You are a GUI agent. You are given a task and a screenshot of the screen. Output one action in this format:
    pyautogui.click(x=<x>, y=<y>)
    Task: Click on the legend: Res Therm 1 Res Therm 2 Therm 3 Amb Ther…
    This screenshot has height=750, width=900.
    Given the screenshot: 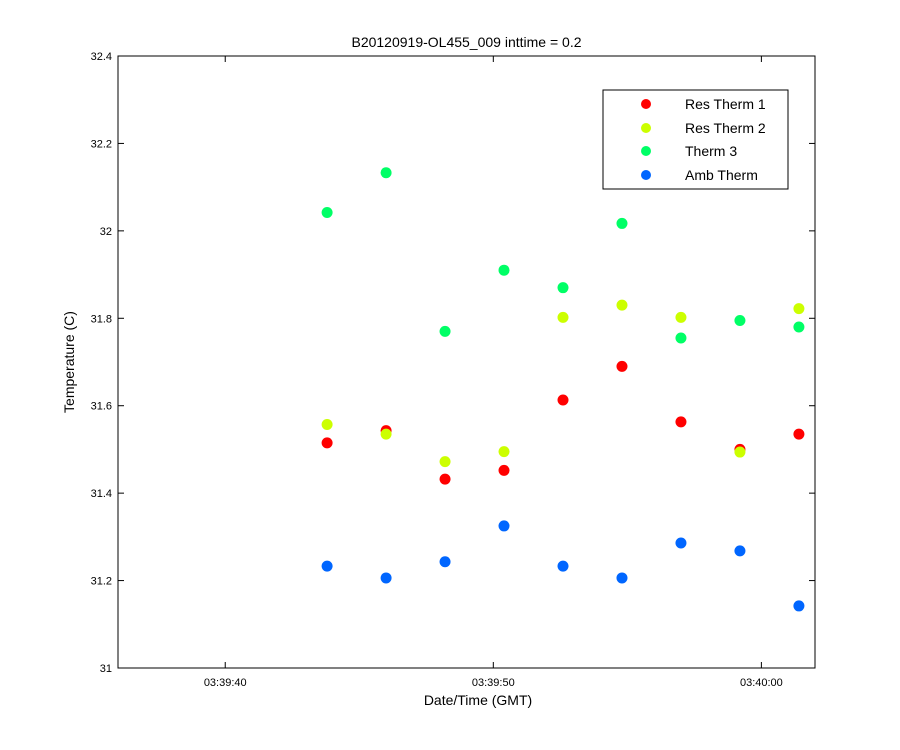 What is the action you would take?
    pyautogui.click(x=695, y=139)
    